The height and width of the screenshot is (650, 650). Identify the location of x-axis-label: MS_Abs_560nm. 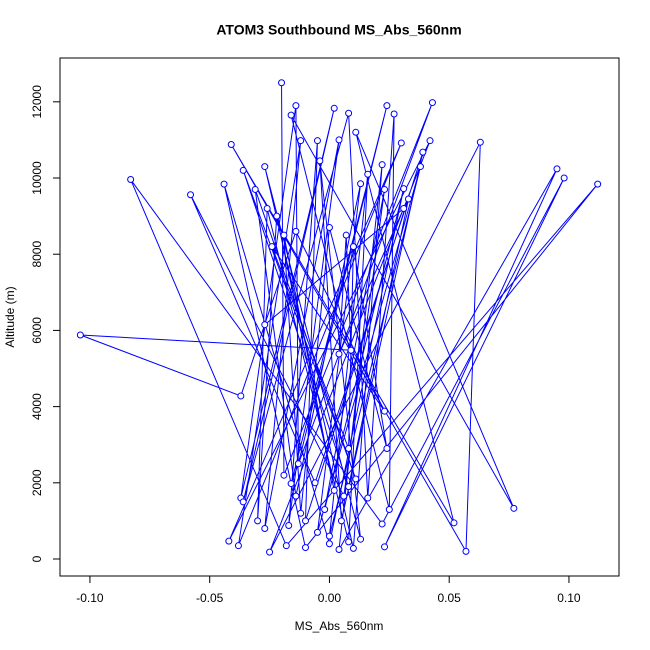
(339, 626).